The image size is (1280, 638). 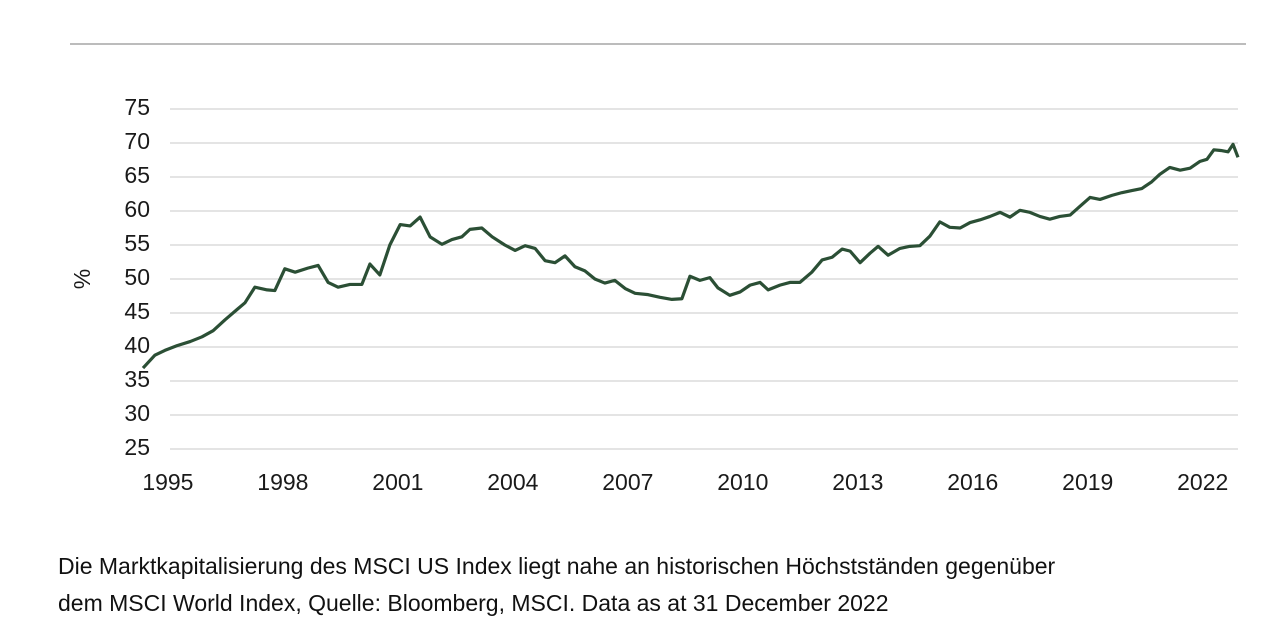 I want to click on y-tick-label: 40, so click(x=137, y=345).